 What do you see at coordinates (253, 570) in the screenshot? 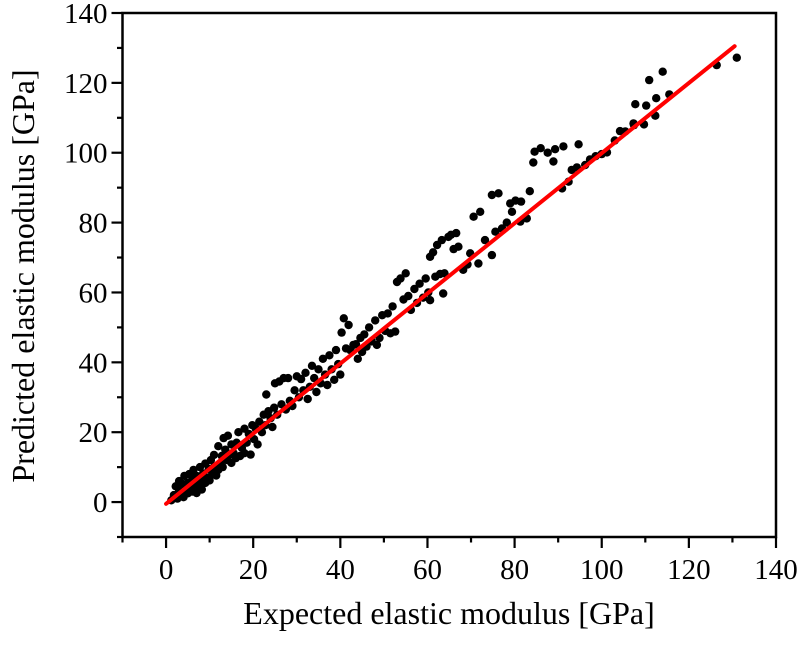
I see `x-tick-label: 20` at bounding box center [253, 570].